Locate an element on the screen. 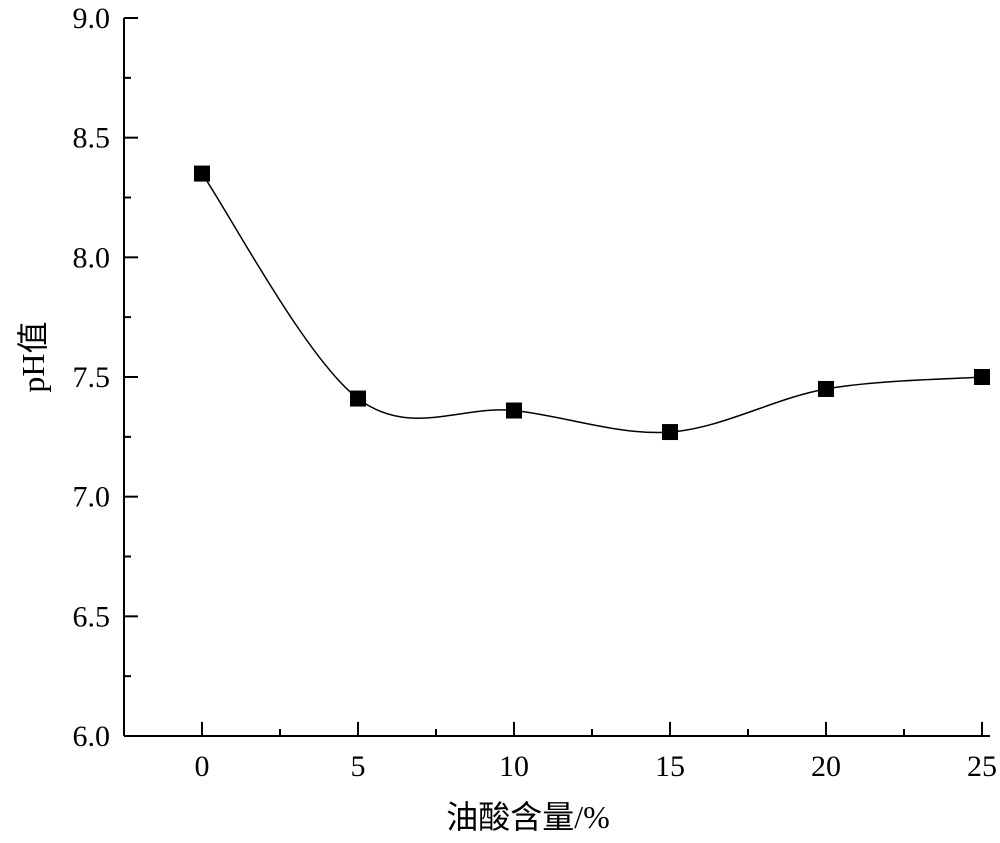 This screenshot has width=1000, height=843. y-ticks: 6.0 6.5 7.0 7.5 8.0 8.5 9.0 is located at coordinates (105, 377).